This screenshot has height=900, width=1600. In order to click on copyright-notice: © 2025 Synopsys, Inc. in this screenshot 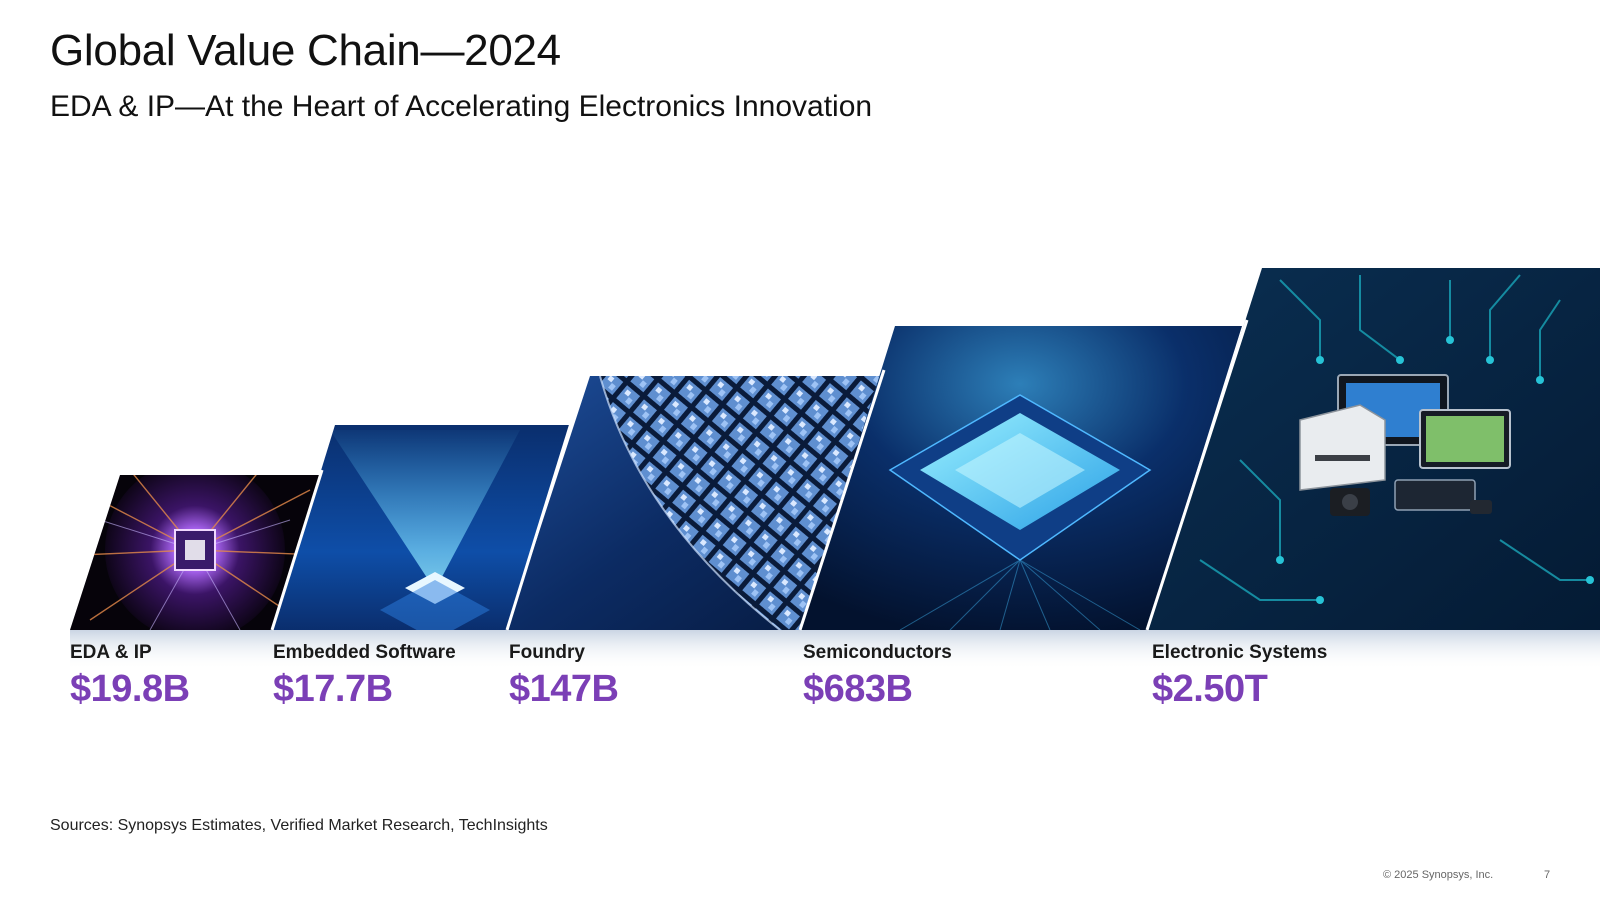, I will do `click(1438, 875)`.